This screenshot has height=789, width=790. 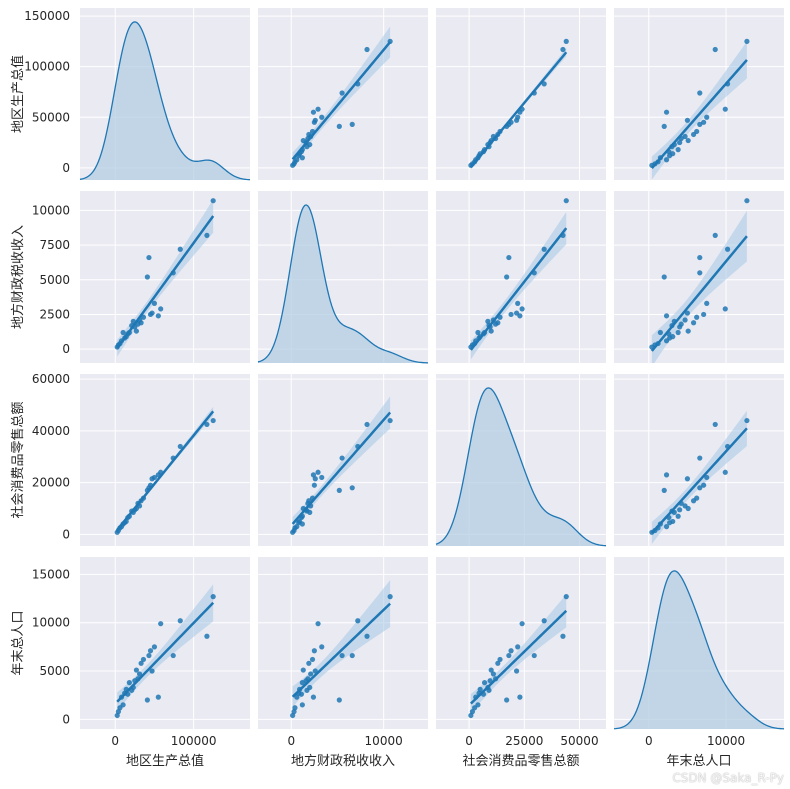 What do you see at coordinates (18, 277) in the screenshot?
I see `y-axis-label: 地方财政税收收入` at bounding box center [18, 277].